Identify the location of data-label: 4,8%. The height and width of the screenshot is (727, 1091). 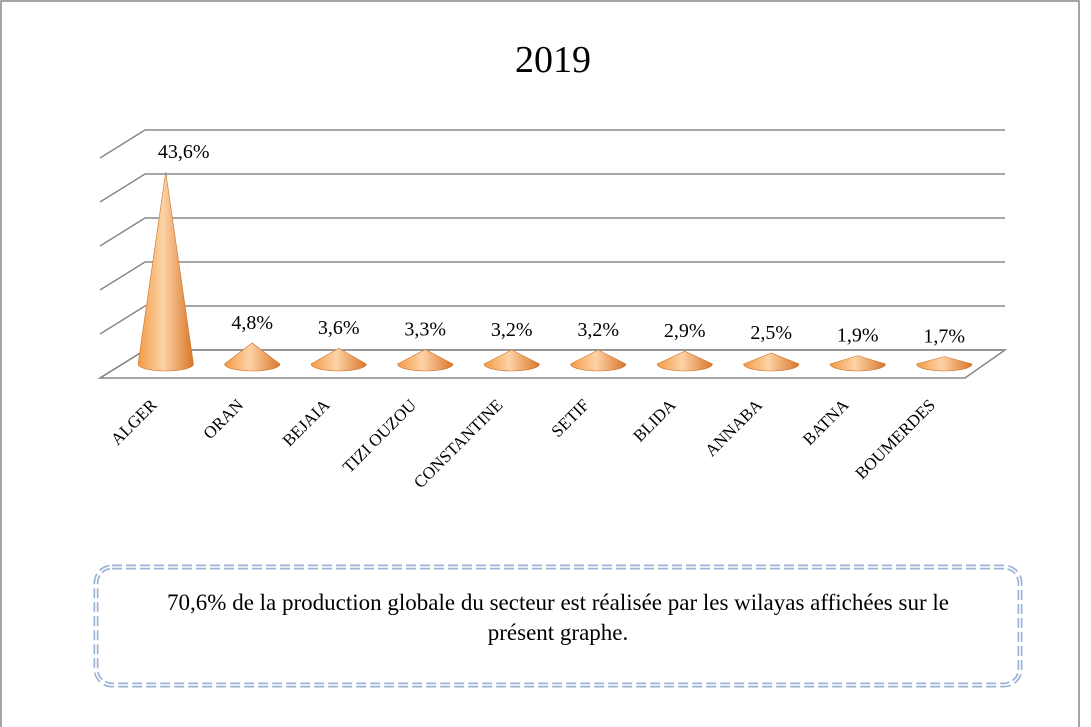
(252, 323).